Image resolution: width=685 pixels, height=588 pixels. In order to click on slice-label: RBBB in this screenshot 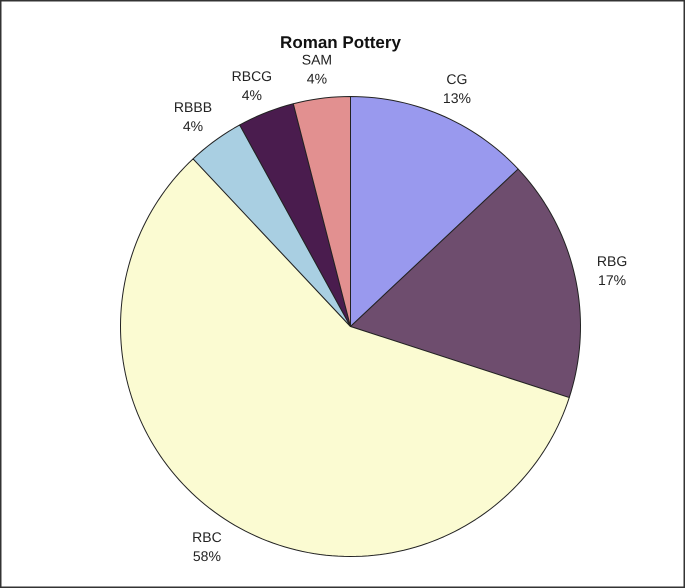, I will do `click(193, 107)`.